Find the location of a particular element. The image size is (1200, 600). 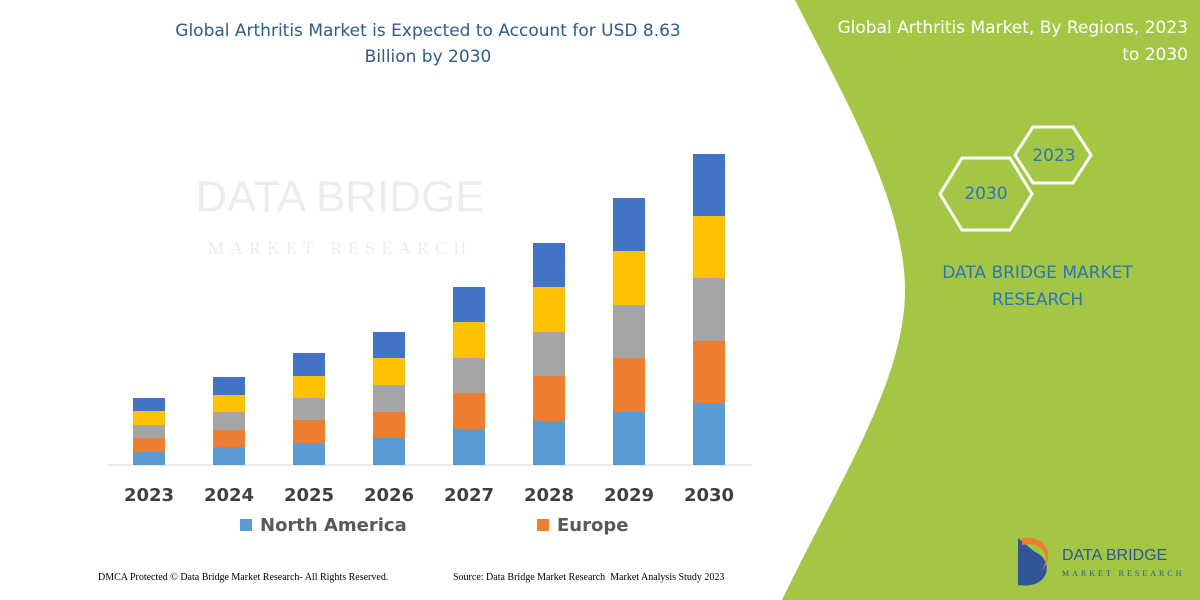

side-brand: DATA BRIDGE MARKET RESEARCH is located at coordinates (1037, 286).